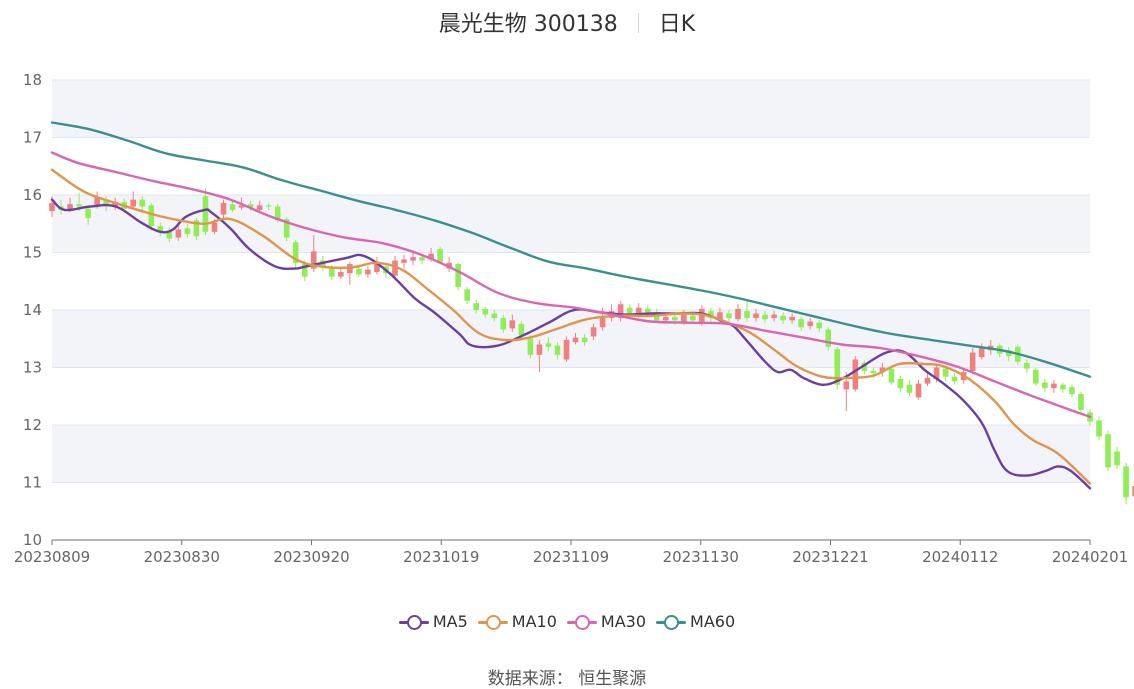 The image size is (1134, 689). Describe the element at coordinates (32, 425) in the screenshot. I see `y-tick-label: 12` at that location.